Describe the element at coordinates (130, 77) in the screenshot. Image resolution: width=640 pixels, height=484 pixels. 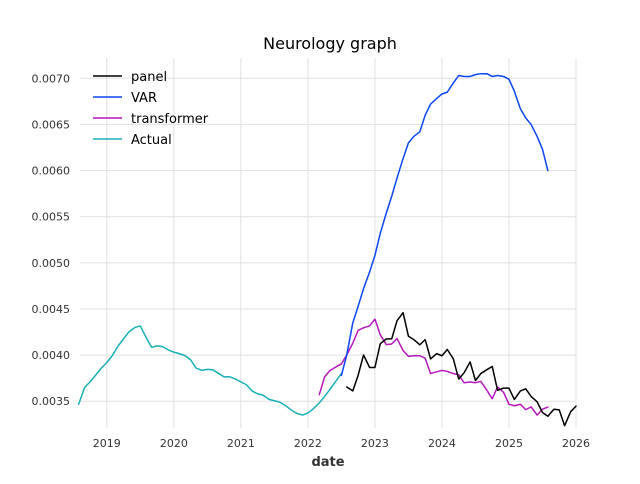
I see `legend-item-panel: panel` at that location.